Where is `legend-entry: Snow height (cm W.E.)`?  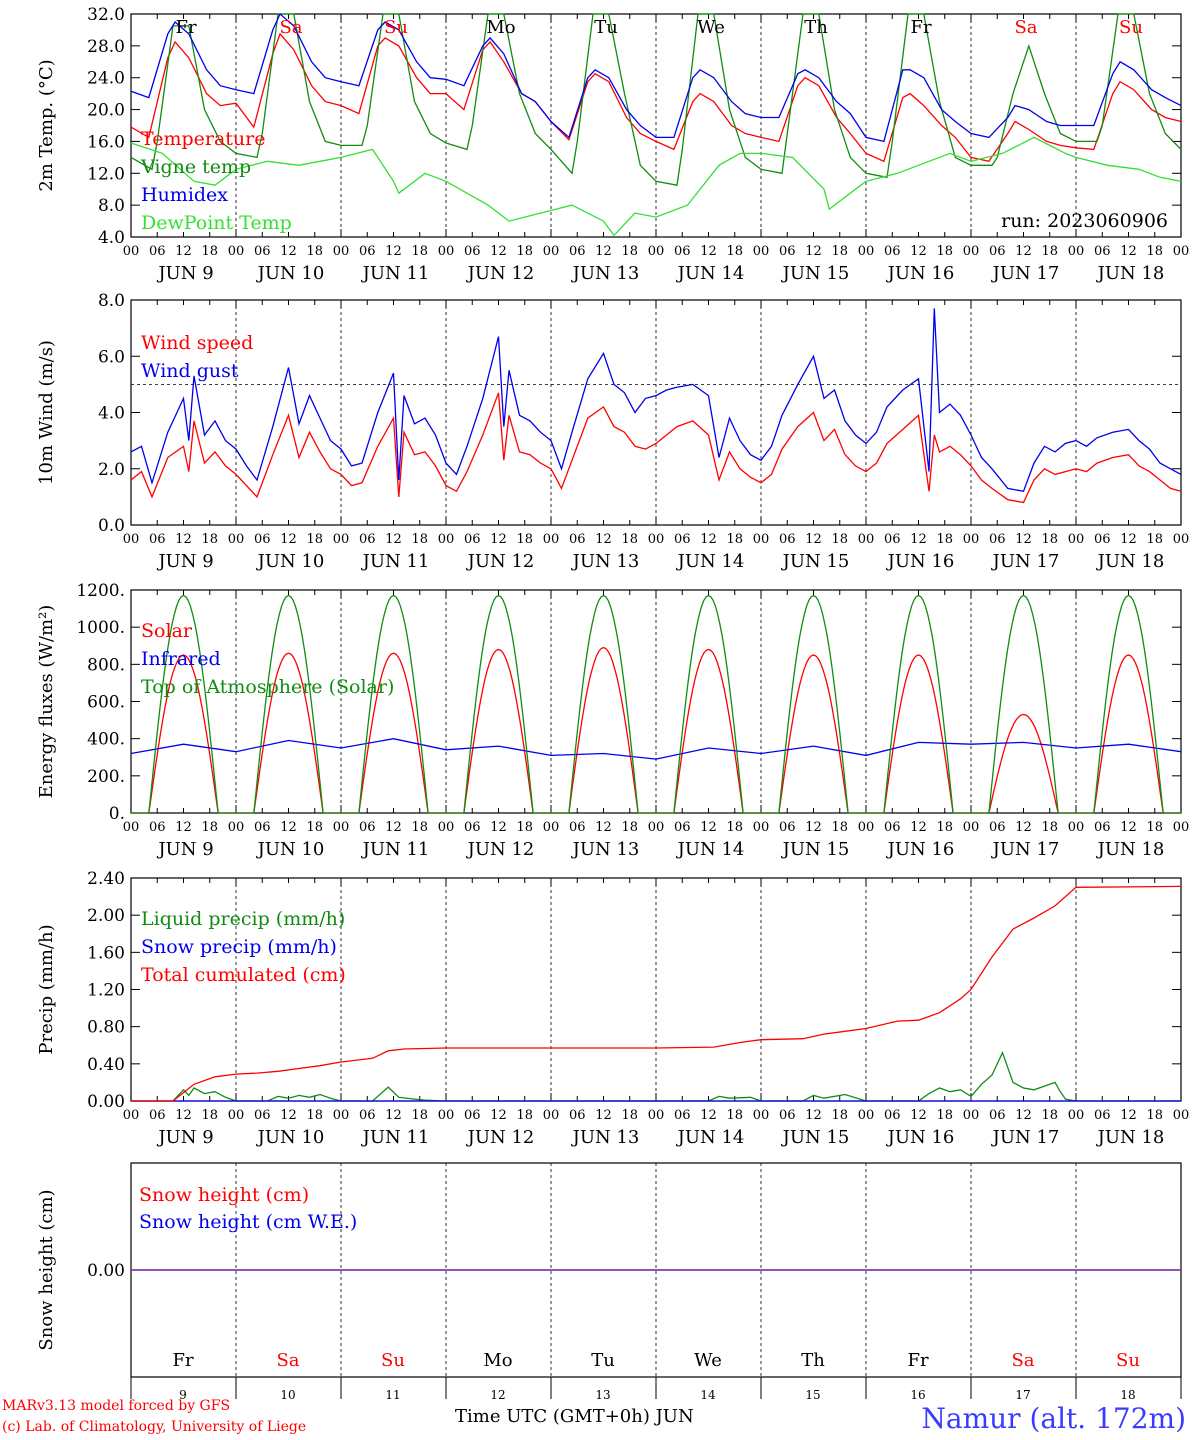 legend-entry: Snow height (cm W.E.) is located at coordinates (248, 1222).